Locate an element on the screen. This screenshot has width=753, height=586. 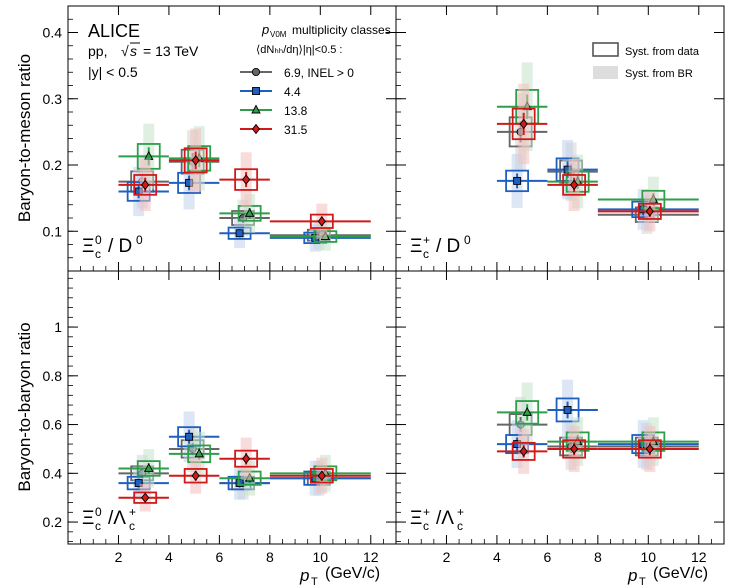
x-tick-label: 4 is located at coordinates (497, 557).